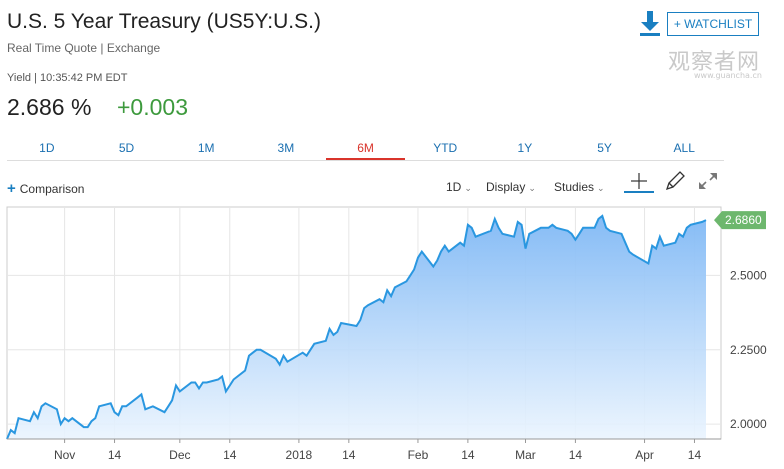 This screenshot has height=469, width=784. I want to click on page-subtitle: Real Time Quote | Exchange, so click(84, 48).